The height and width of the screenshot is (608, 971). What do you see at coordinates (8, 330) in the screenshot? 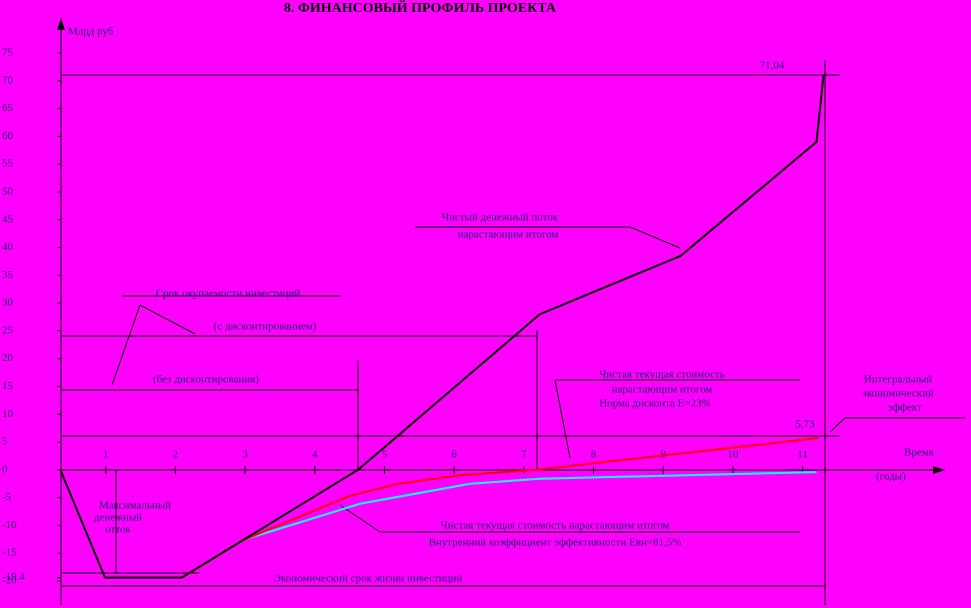
I see `y-tick-label: 25` at bounding box center [8, 330].